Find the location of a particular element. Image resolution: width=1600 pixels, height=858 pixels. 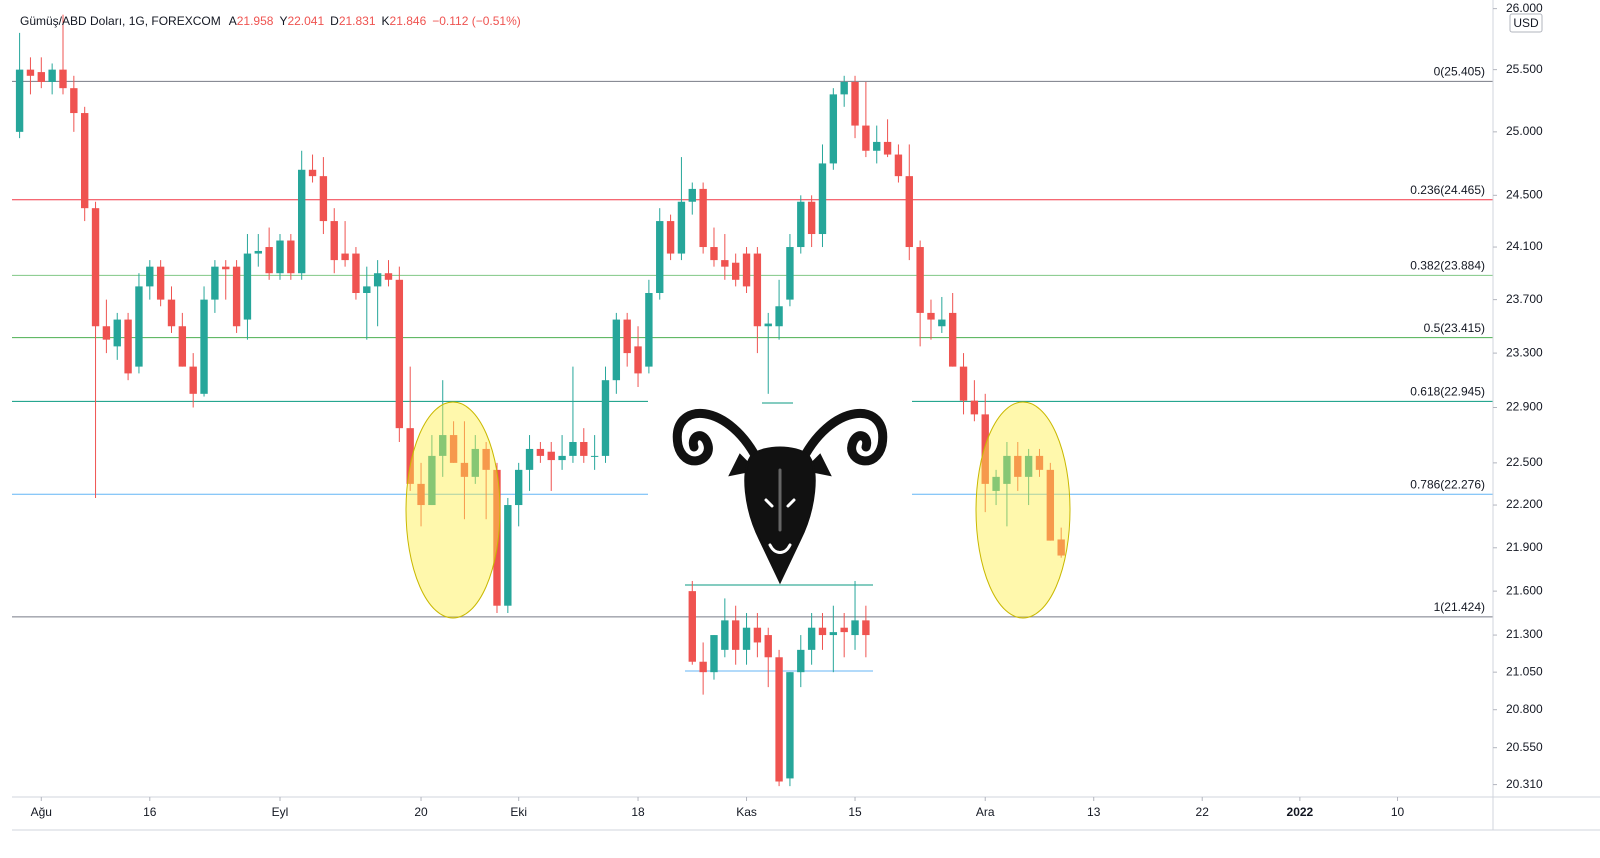

level-label: 0(25.405) is located at coordinates (1459, 72).